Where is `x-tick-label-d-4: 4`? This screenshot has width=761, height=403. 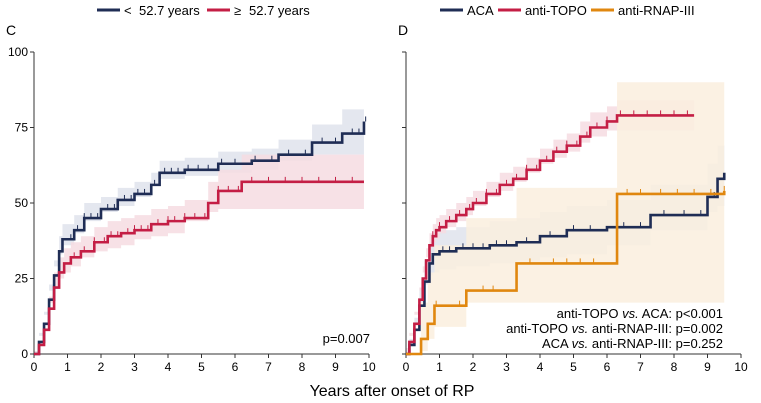
x-tick-label-d-4: 4 is located at coordinates (540, 367).